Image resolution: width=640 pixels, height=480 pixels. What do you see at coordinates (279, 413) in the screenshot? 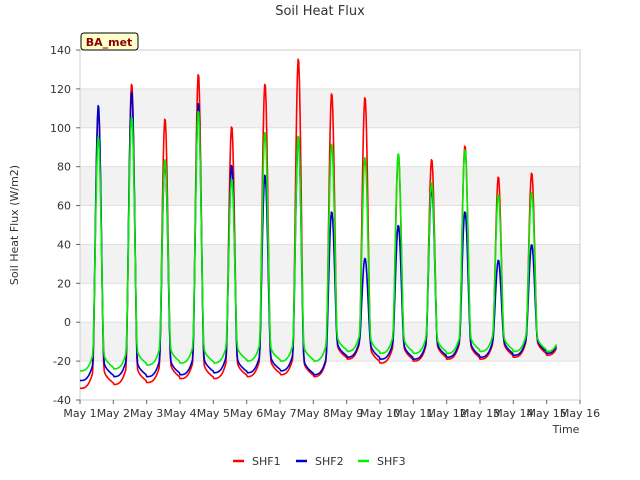
I see `x-tick-label: May 7` at bounding box center [279, 413].